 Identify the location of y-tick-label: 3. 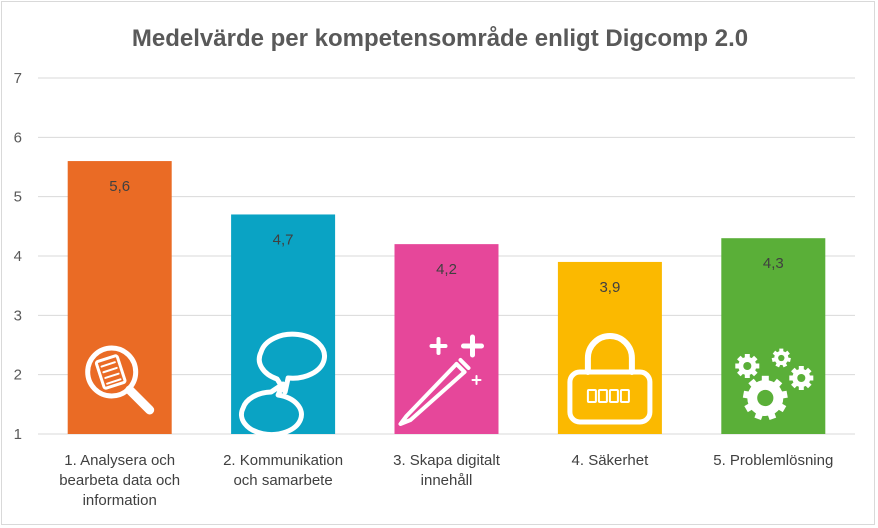
(18, 315).